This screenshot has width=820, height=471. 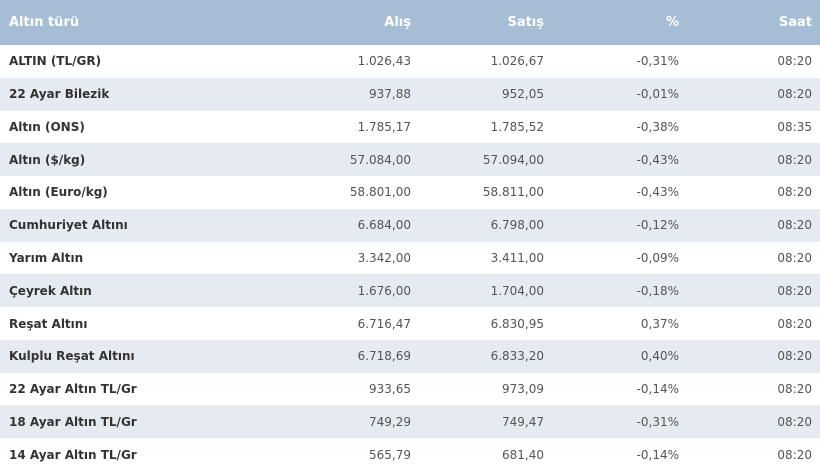 What do you see at coordinates (384, 126) in the screenshot?
I see `cell-buy: 1.785,17` at bounding box center [384, 126].